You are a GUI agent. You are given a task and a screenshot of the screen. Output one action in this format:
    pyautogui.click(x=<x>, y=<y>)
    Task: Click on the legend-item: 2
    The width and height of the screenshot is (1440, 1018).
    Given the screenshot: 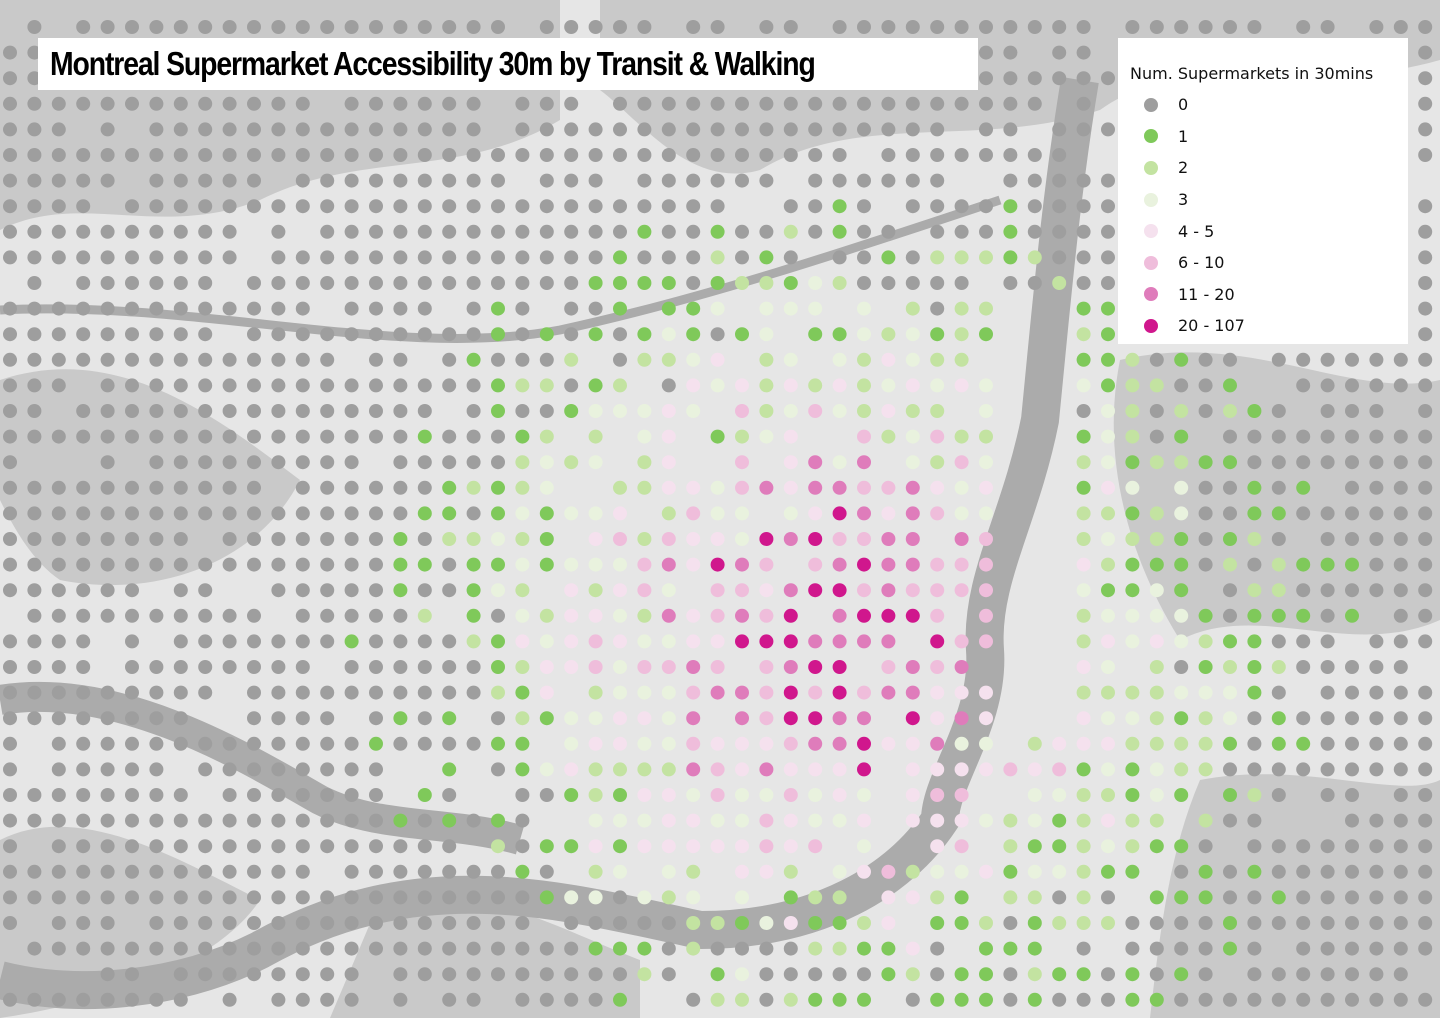 What is the action you would take?
    pyautogui.click(x=1269, y=168)
    